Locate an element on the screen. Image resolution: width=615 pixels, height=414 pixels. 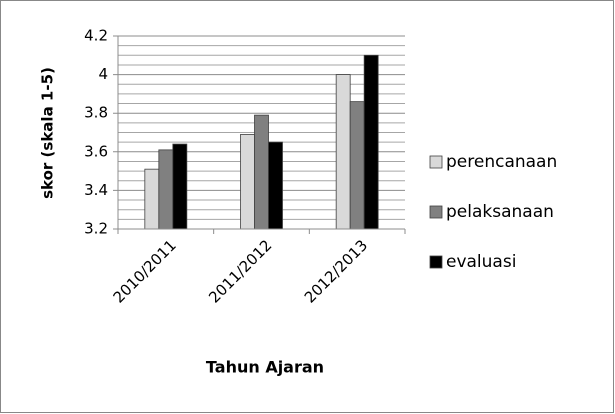
y-tick-label: 4 is located at coordinates (103, 74).